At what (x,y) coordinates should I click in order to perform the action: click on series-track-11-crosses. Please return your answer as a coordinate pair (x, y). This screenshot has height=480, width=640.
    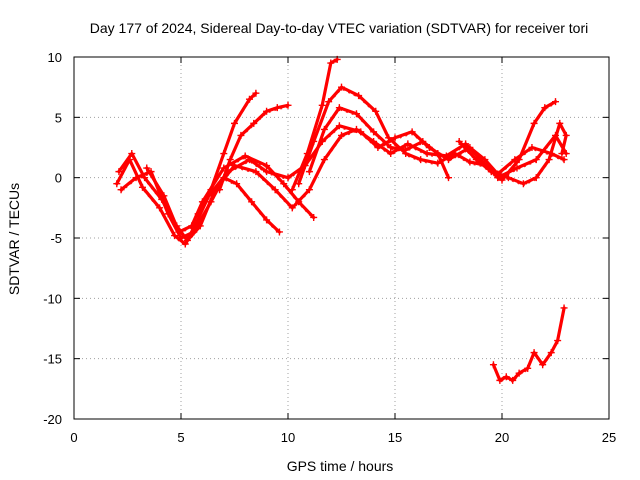
    Looking at the image, I should click on (528, 346).